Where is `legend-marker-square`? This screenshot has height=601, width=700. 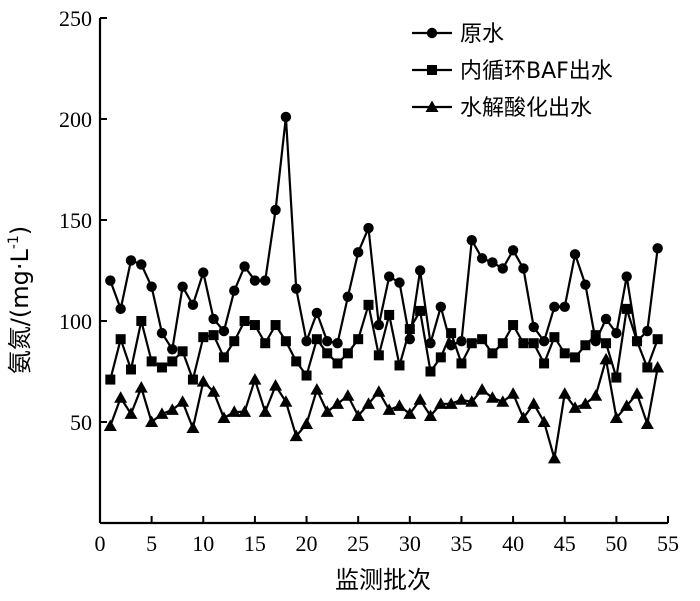 legend-marker-square is located at coordinates (432, 70).